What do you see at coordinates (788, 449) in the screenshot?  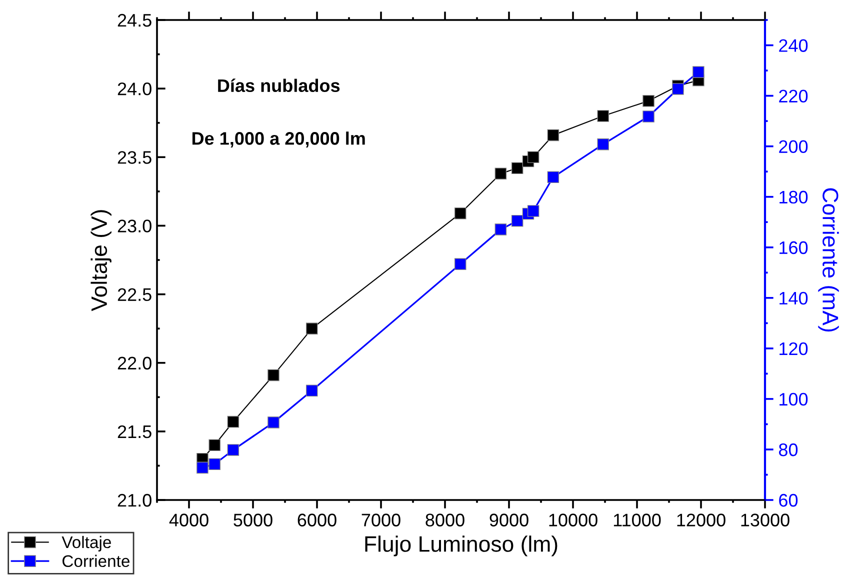 I see `y2-tick-label: 80` at bounding box center [788, 449].